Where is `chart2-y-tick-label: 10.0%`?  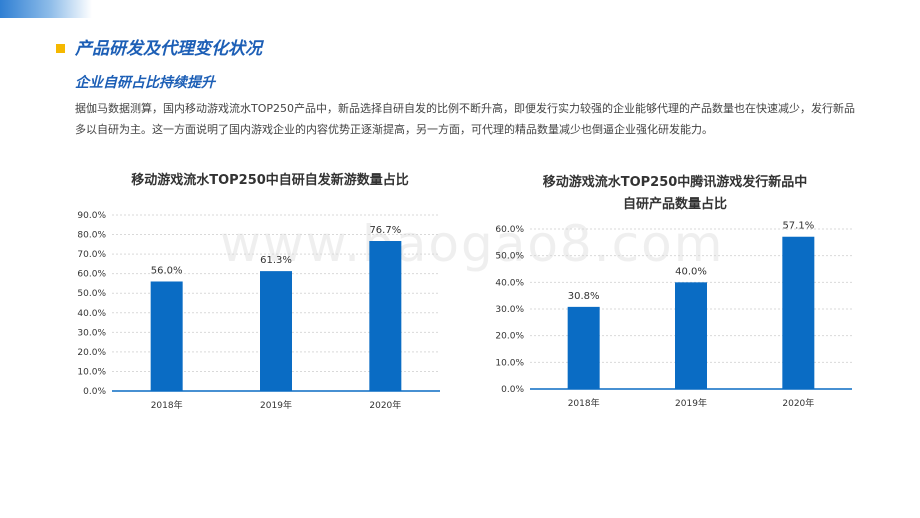 chart2-y-tick-label: 10.0% is located at coordinates (509, 363).